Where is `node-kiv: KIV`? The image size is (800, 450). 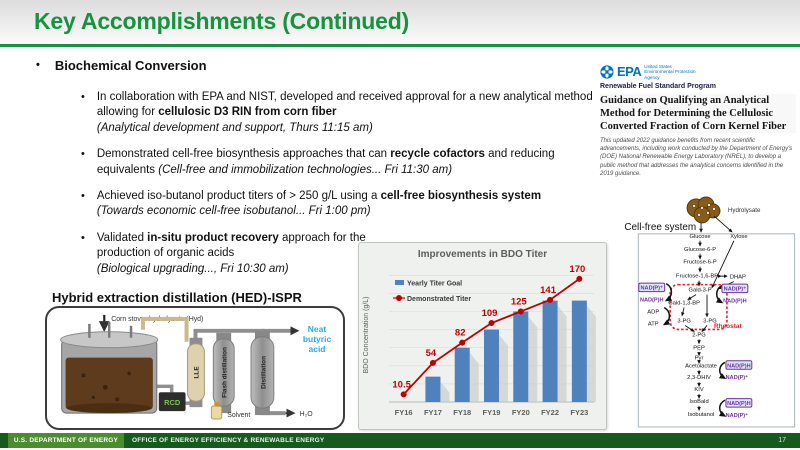
node-kiv: KIV is located at coordinates (698, 390).